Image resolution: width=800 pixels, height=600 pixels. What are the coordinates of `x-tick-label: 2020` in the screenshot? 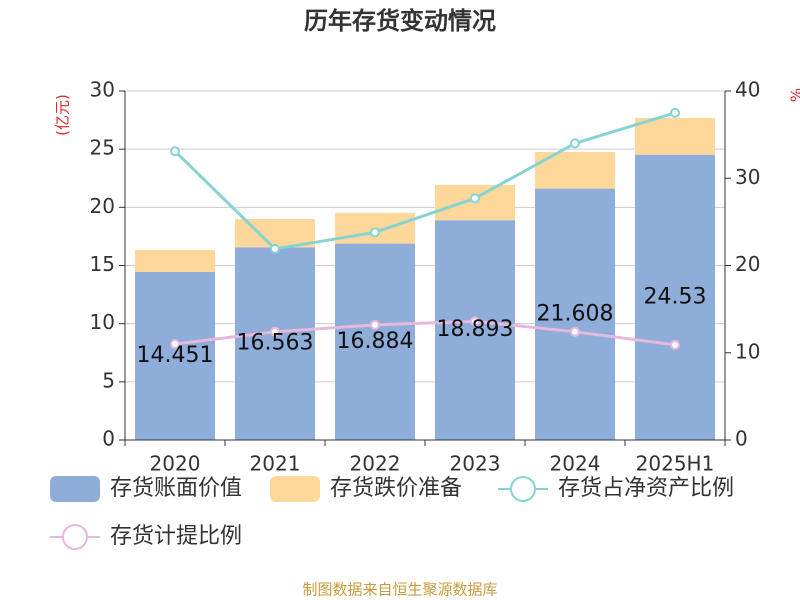 It's located at (175, 464).